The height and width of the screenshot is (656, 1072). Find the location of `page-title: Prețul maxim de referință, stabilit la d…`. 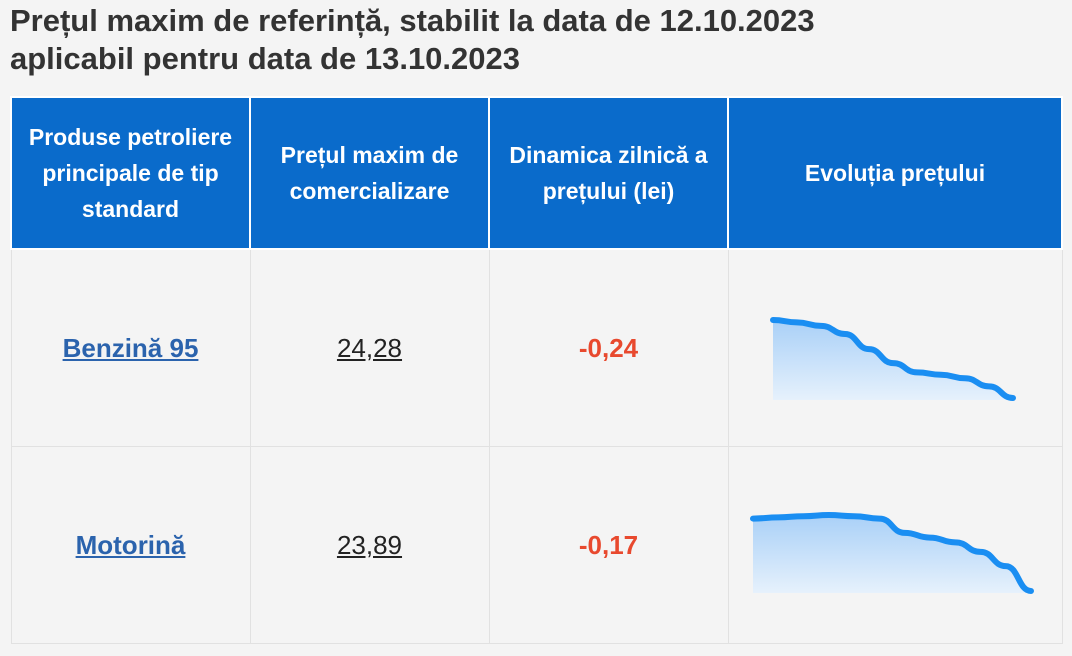

page-title: Prețul maxim de referință, stabilit la d… is located at coordinates (535, 40).